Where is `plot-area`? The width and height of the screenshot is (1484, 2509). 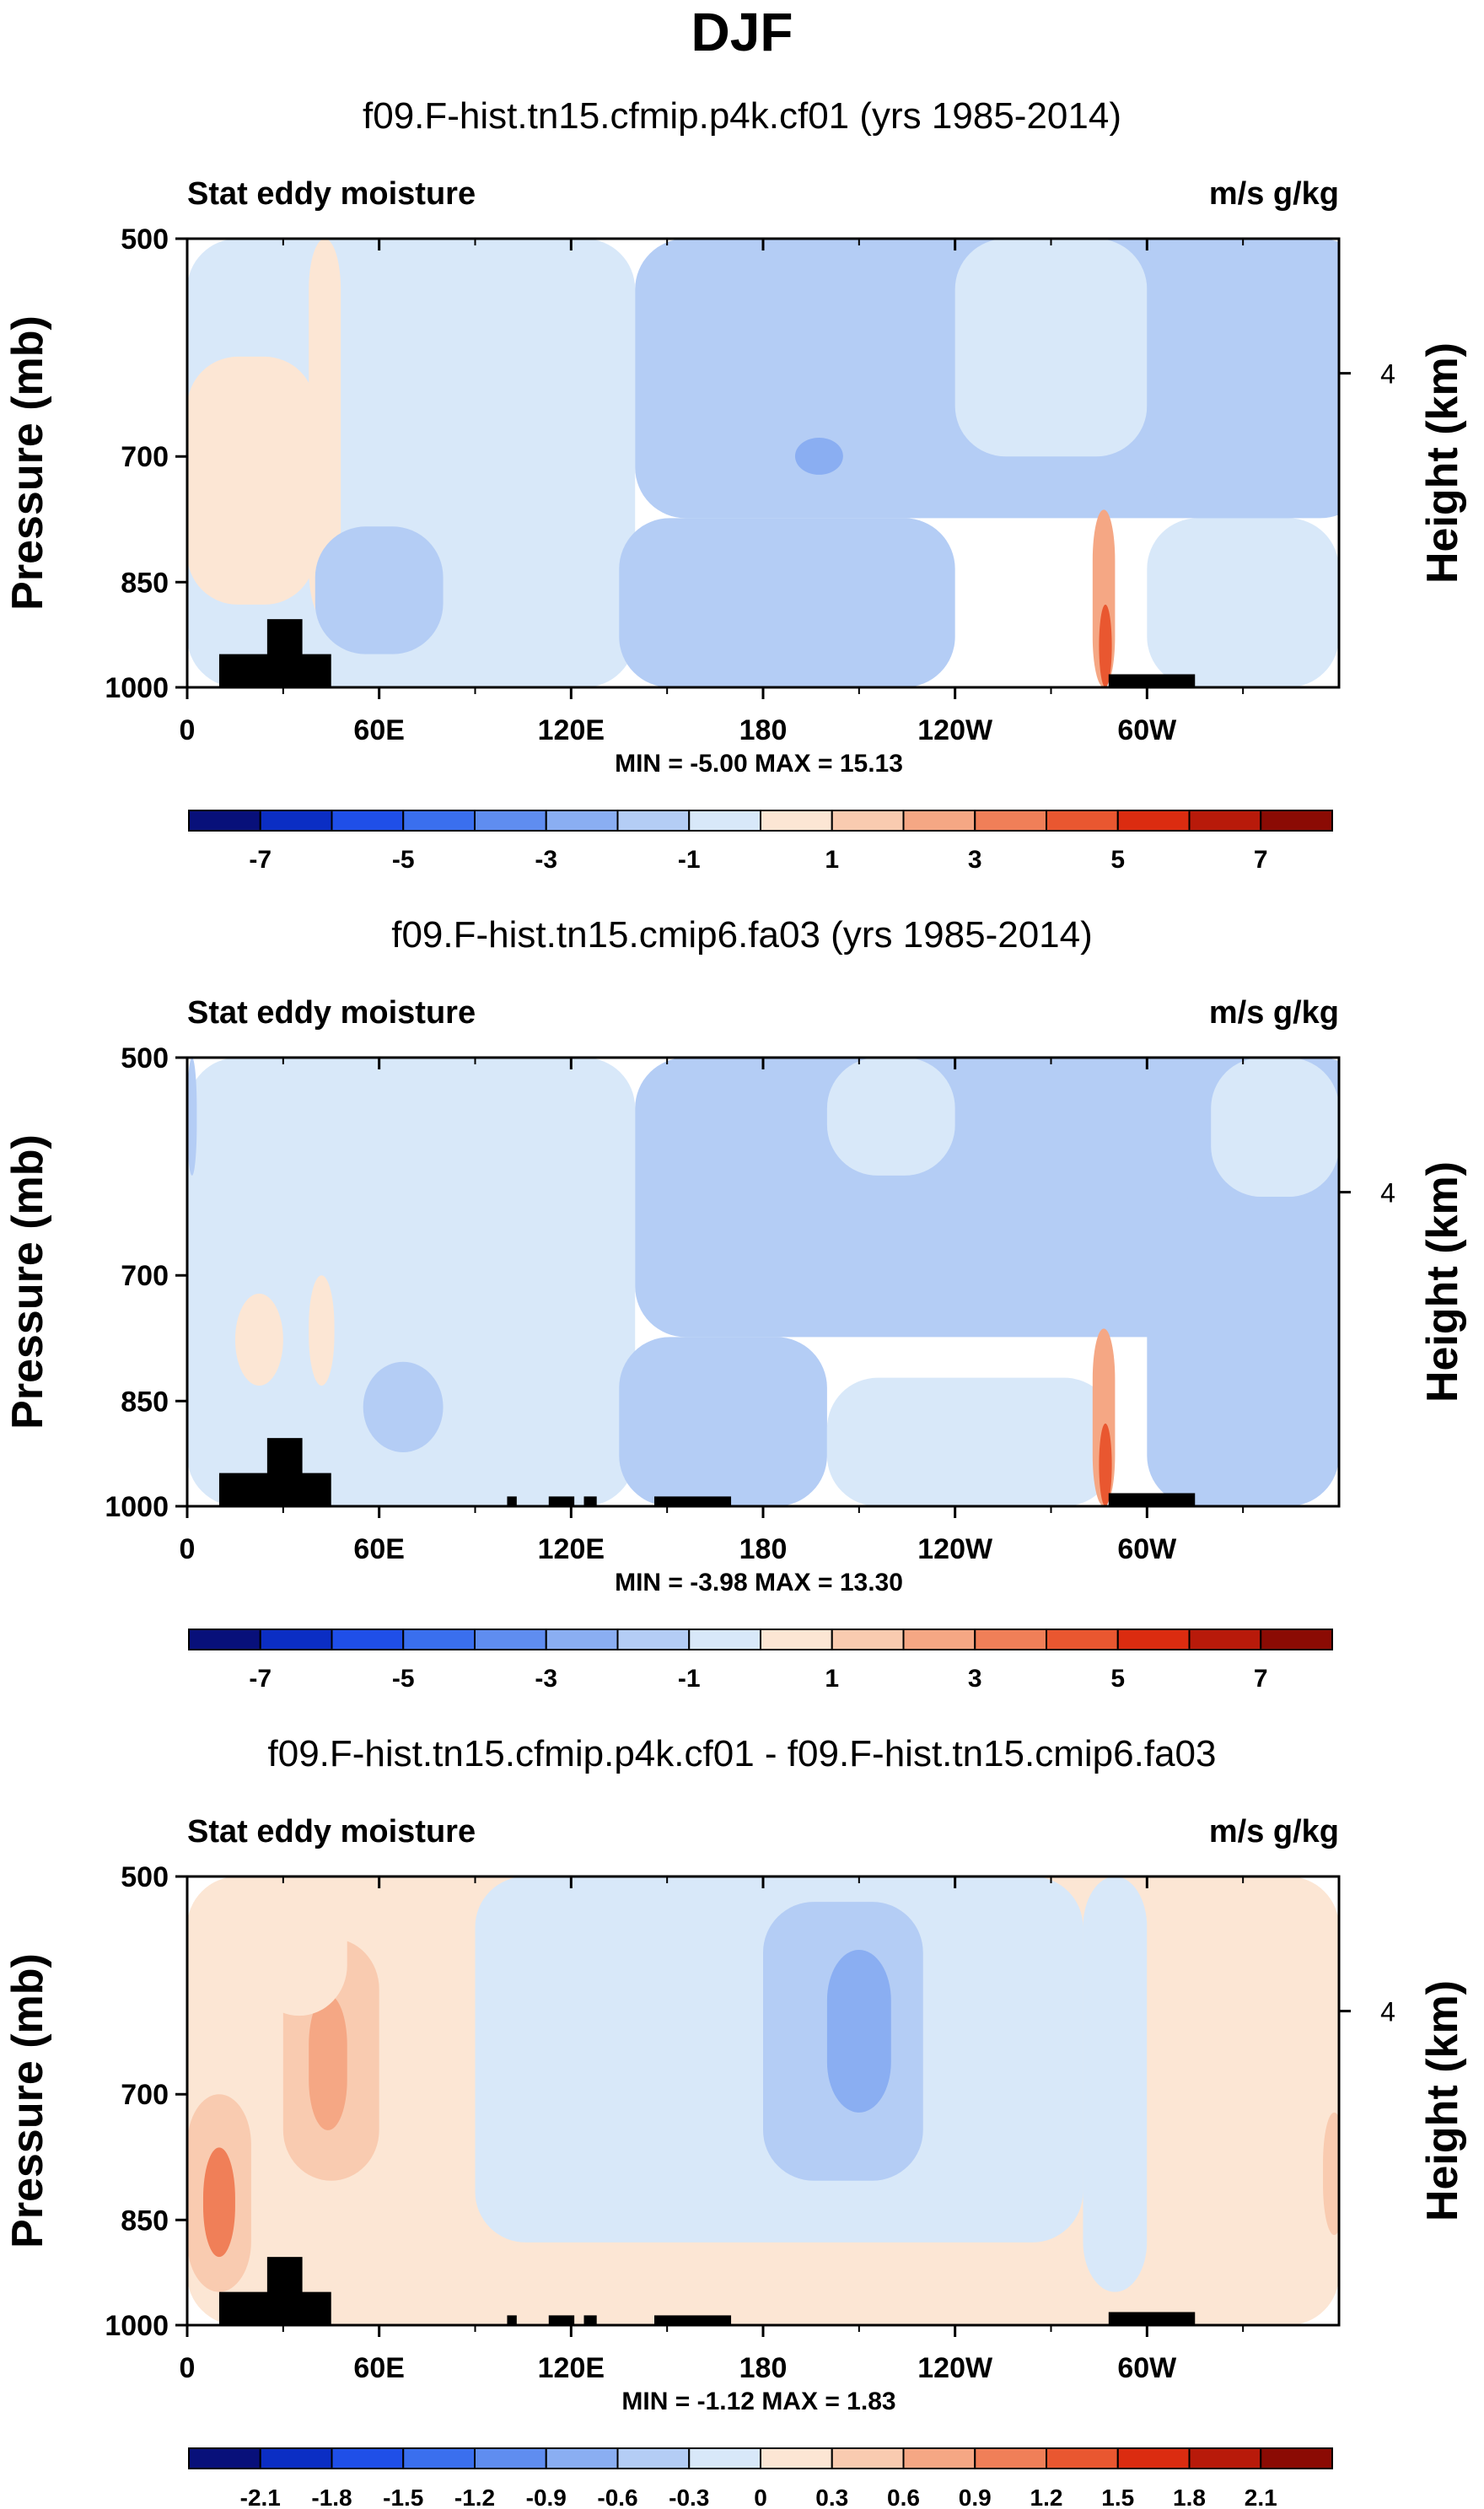
plot-area is located at coordinates (763, 1282).